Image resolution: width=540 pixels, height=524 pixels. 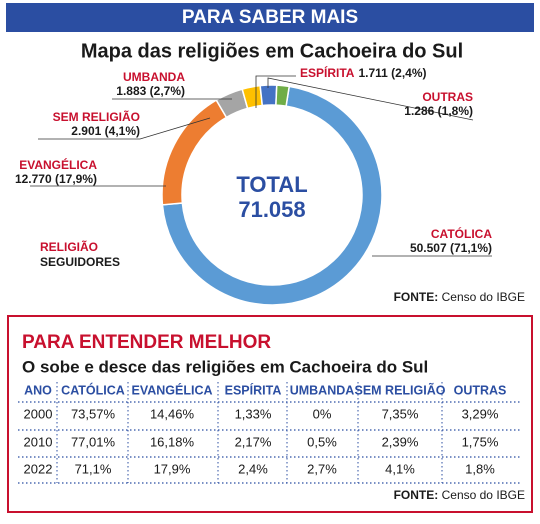 What do you see at coordinates (271, 209) in the screenshot?
I see `center-text: 71.058` at bounding box center [271, 209].